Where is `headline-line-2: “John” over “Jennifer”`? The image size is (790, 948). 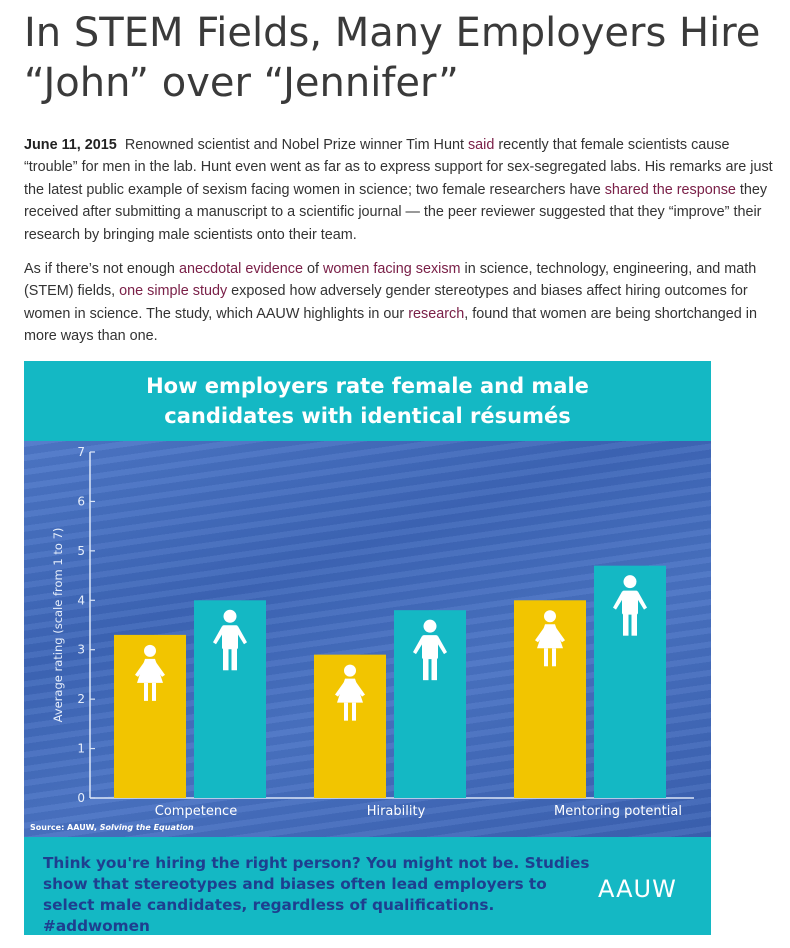 headline-line-2: “John” over “Jennifer” is located at coordinates (241, 83).